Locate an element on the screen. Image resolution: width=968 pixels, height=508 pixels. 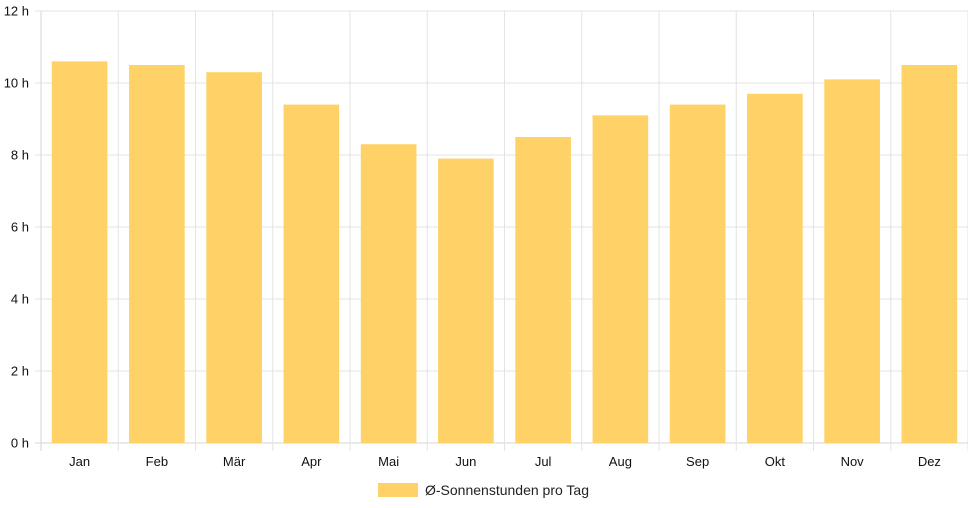
x-tick-label: Jul is located at coordinates (543, 461).